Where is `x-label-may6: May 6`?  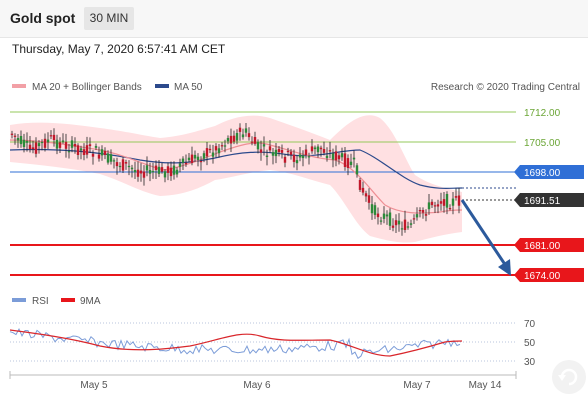
x-label-may6: May 6 is located at coordinates (257, 385).